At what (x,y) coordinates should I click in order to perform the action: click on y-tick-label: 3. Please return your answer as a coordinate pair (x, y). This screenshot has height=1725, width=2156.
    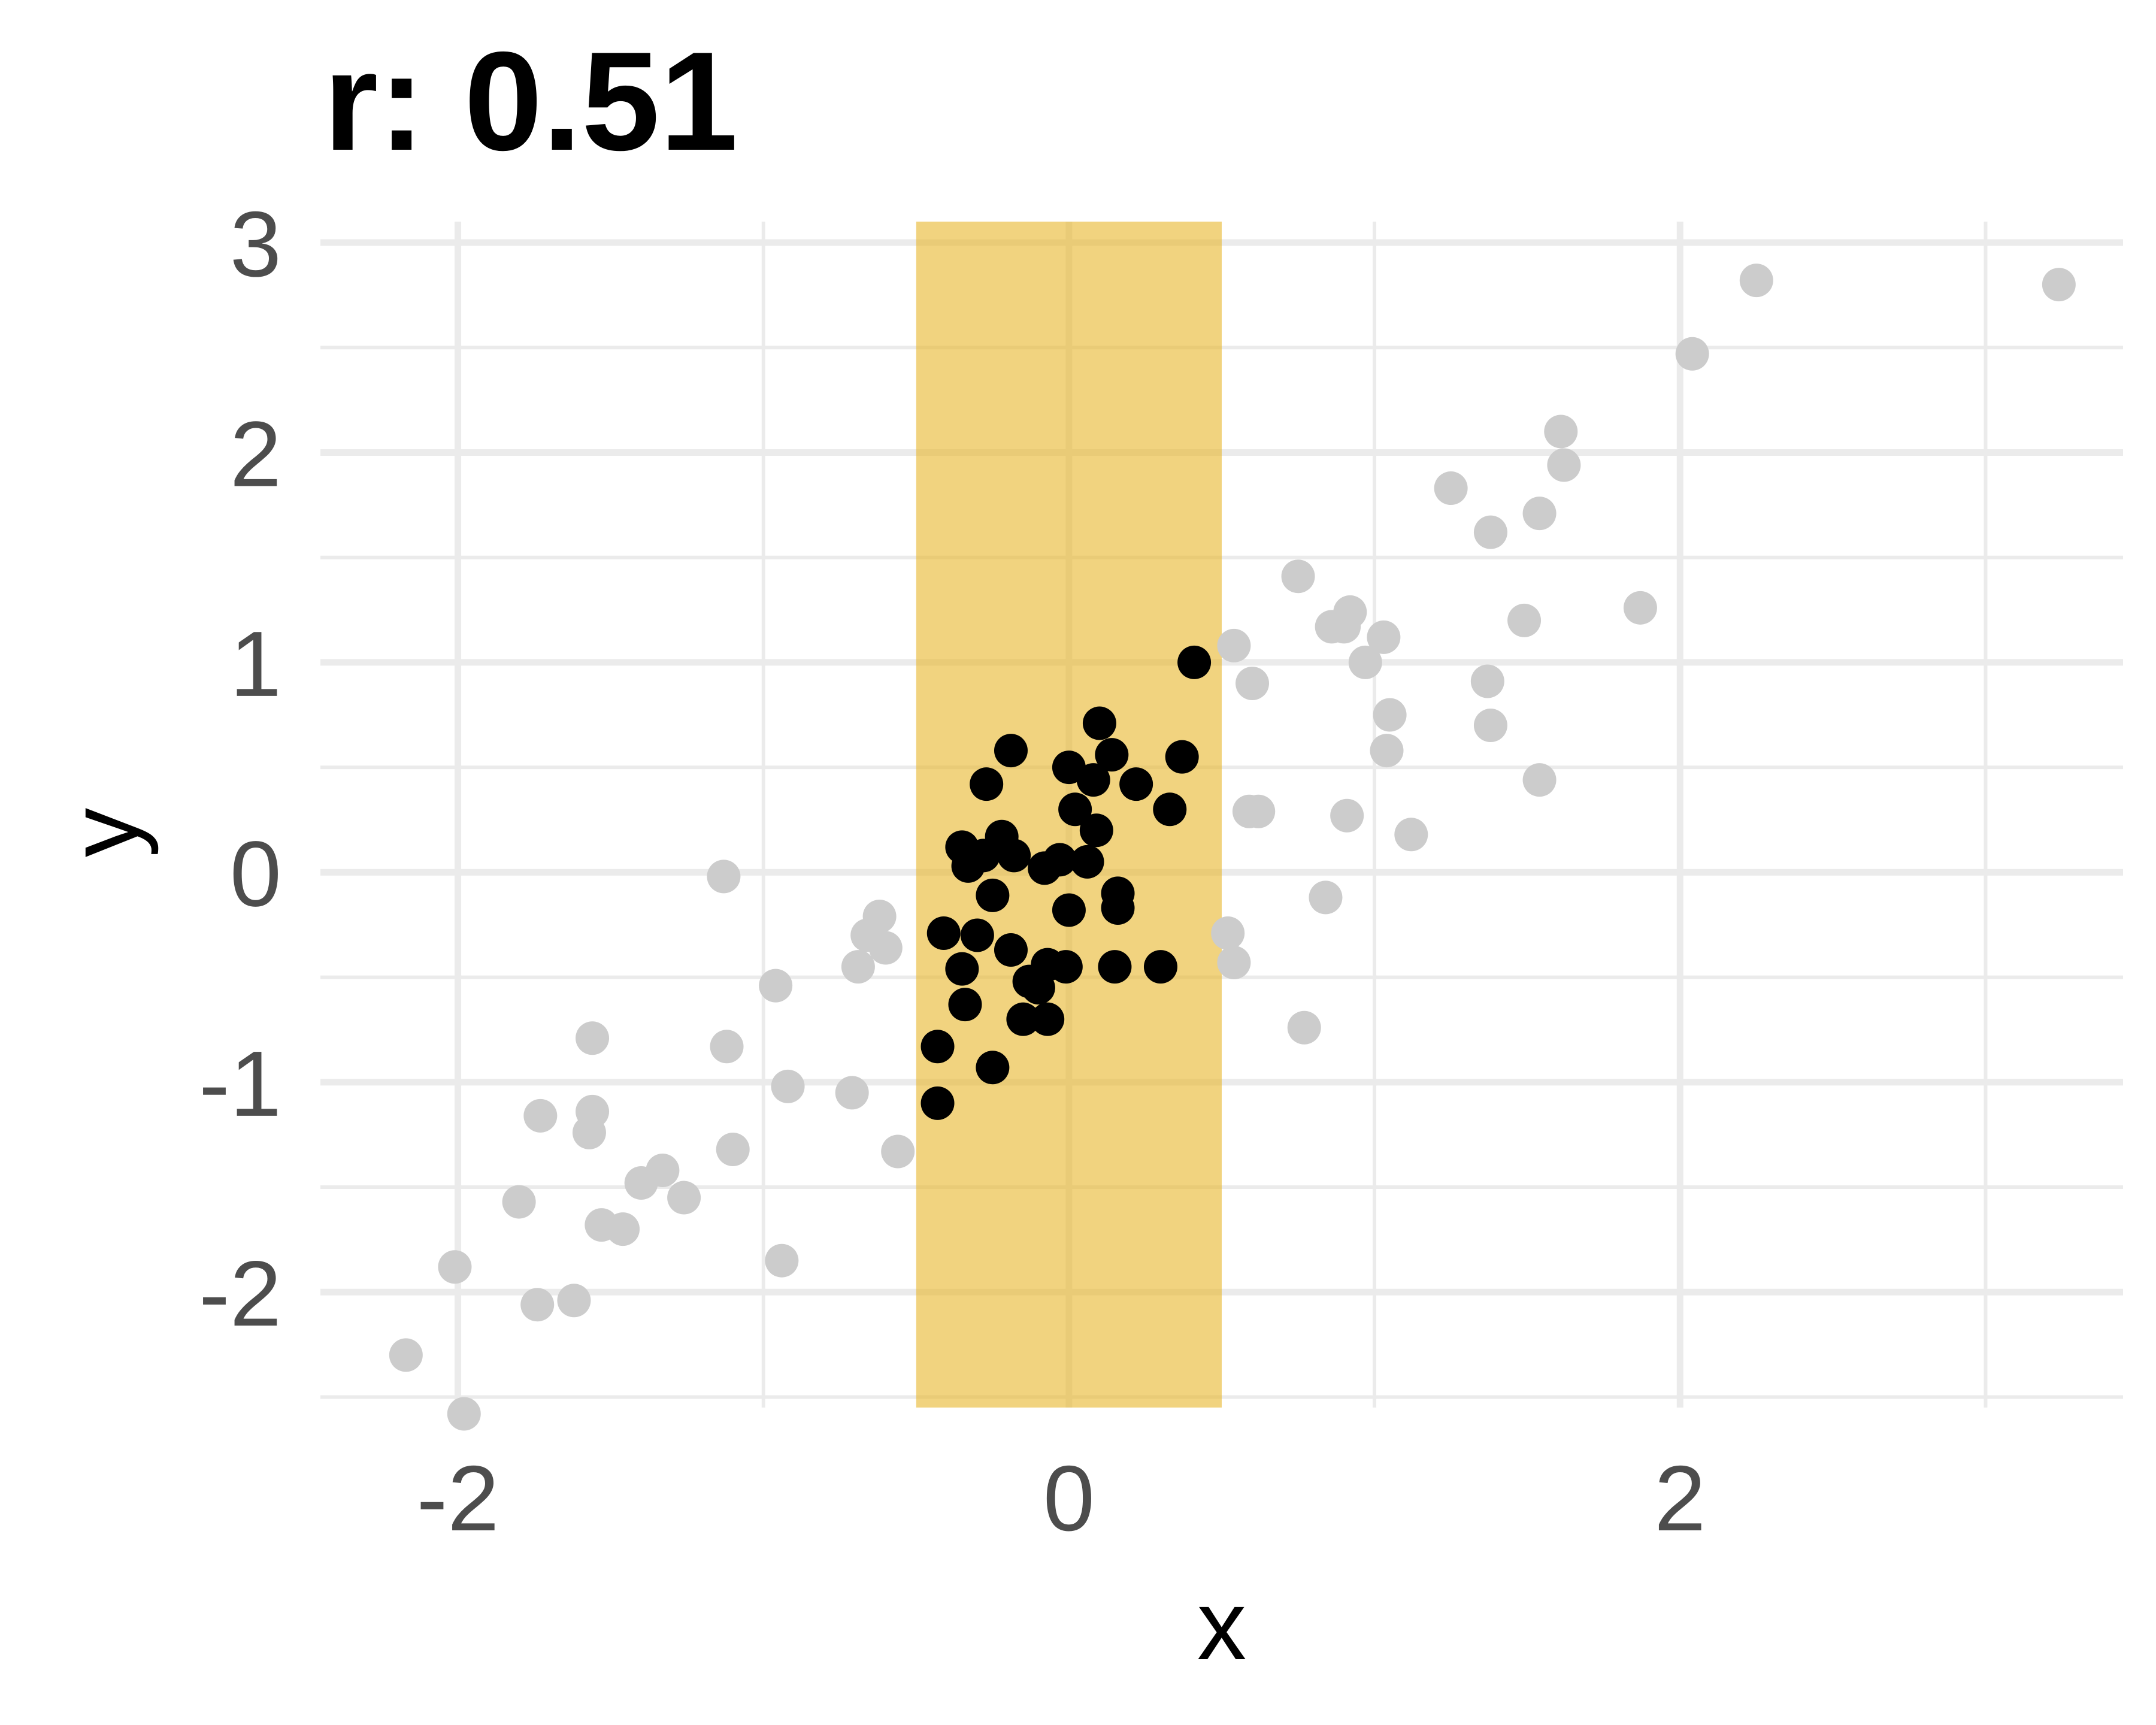
    Looking at the image, I should click on (255, 244).